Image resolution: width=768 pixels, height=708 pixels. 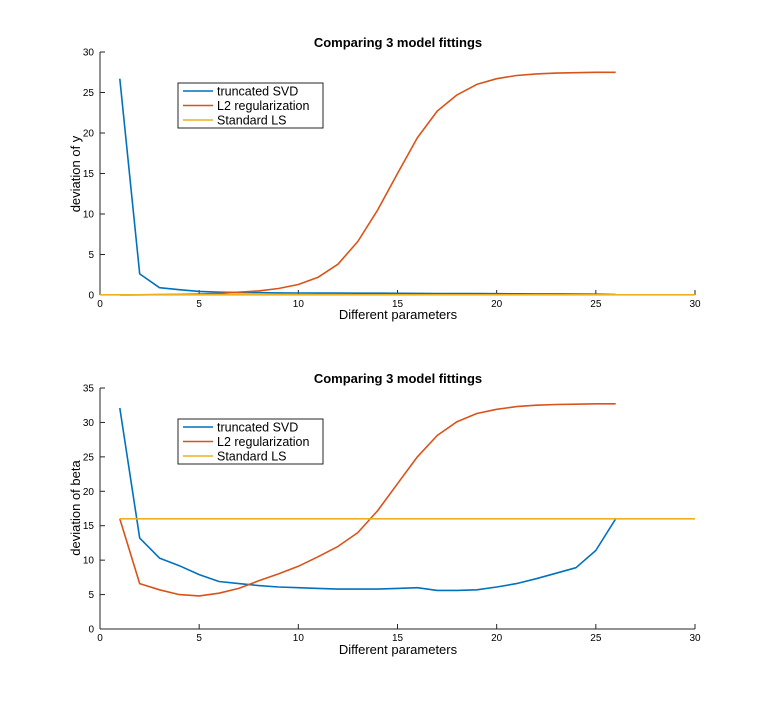 What do you see at coordinates (89, 389) in the screenshot?
I see `y-tick-label: 35` at bounding box center [89, 389].